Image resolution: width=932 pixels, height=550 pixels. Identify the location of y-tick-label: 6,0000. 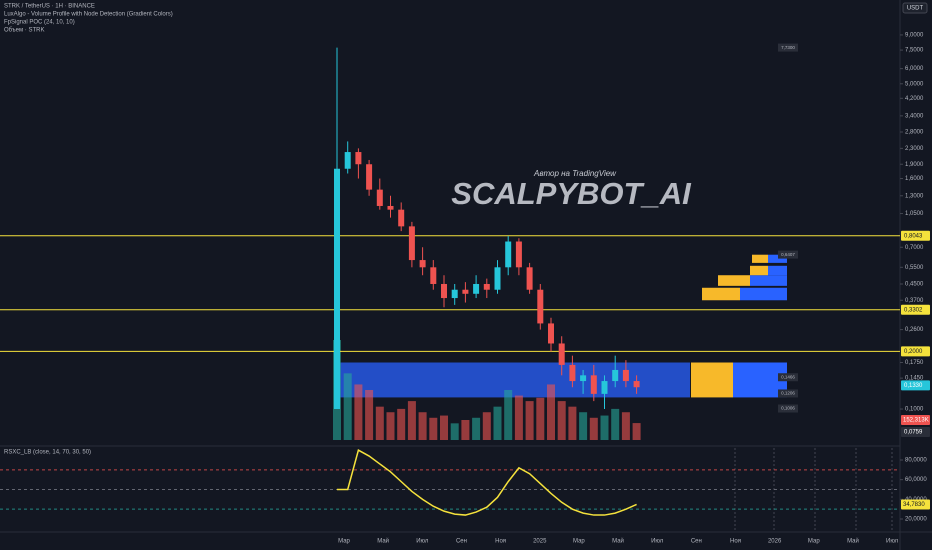
(914, 69).